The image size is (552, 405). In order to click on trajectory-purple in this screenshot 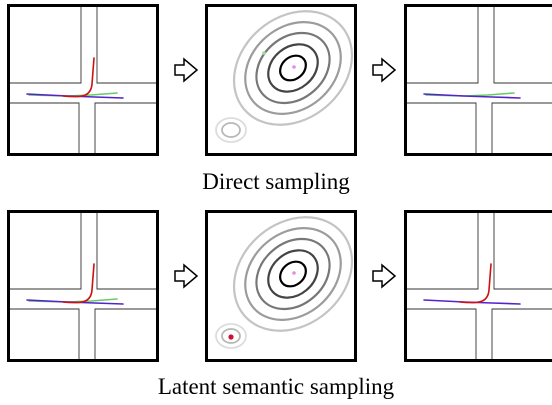, I will do `click(472, 96)`.